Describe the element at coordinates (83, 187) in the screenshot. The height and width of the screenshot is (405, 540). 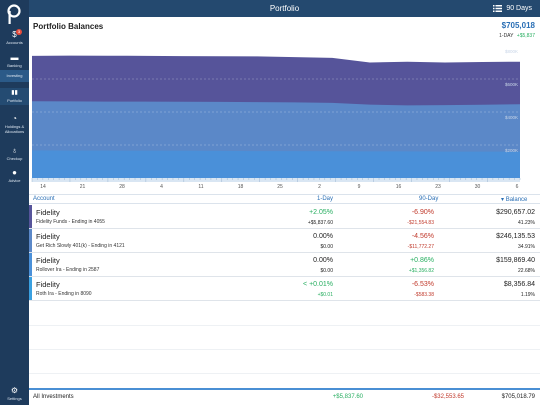
I see `x-tick-label: 21` at that location.